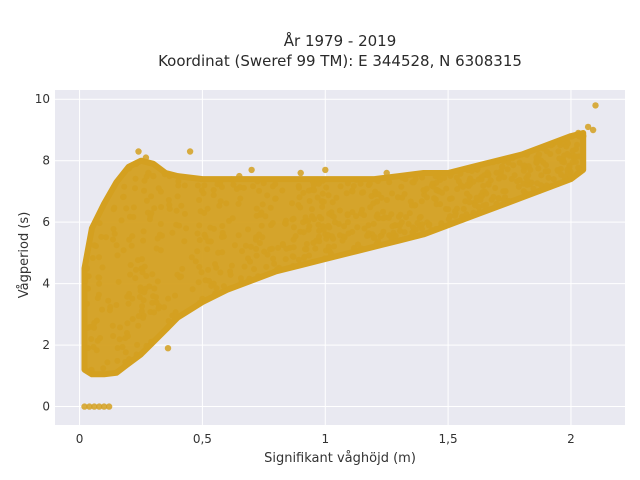  Describe the element at coordinates (46, 161) in the screenshot. I see `y-tick-label: 8` at that location.